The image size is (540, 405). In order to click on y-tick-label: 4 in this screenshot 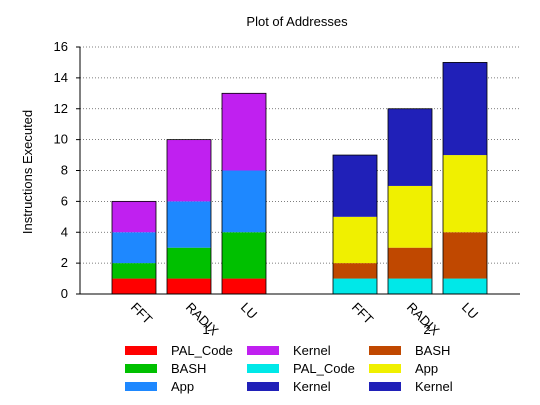, I will do `click(64, 231)`.